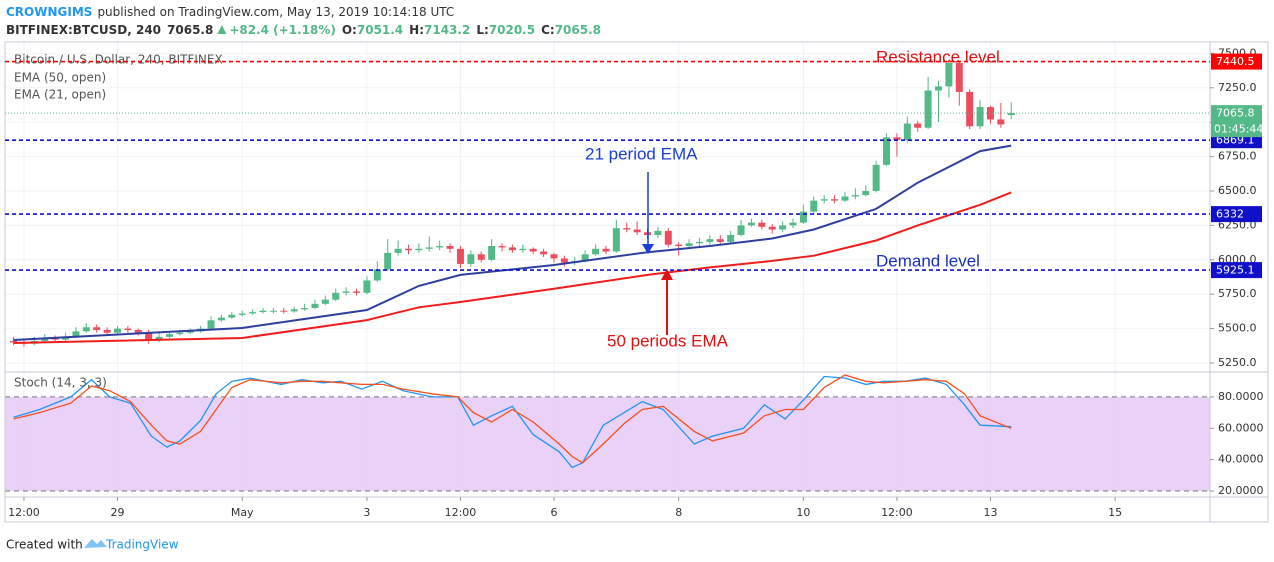 This screenshot has height=562, width=1274. I want to click on author: CROWNGIMS, so click(49, 12).